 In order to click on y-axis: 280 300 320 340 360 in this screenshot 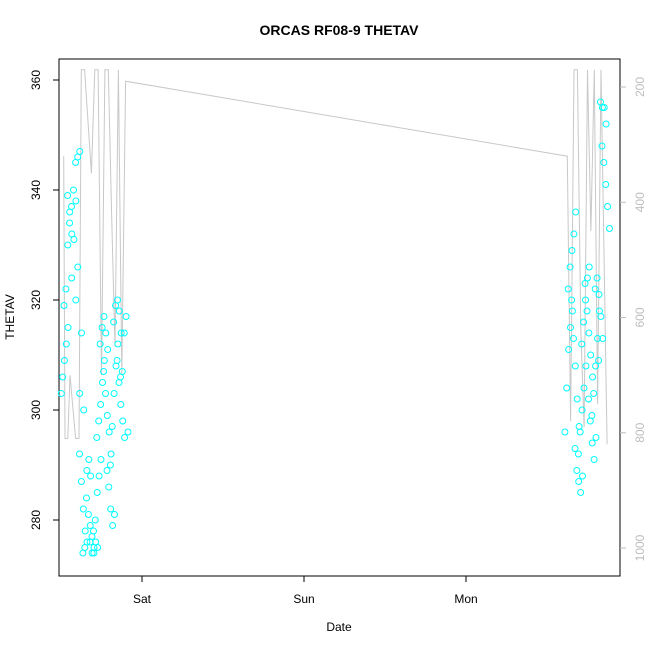, I will do `click(44, 300)`.